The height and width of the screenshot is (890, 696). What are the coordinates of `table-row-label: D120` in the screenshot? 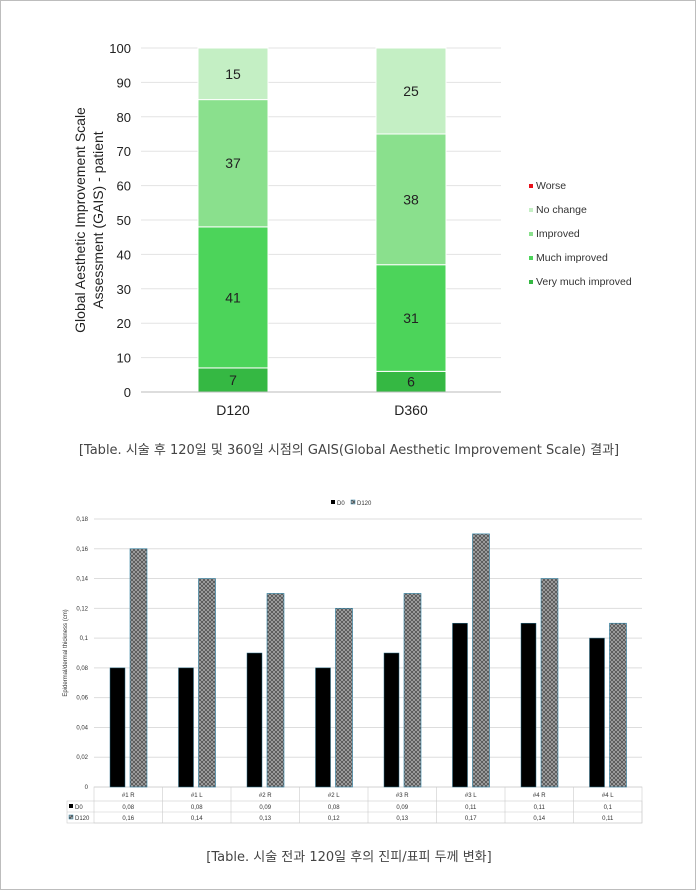 It's located at (82, 819).